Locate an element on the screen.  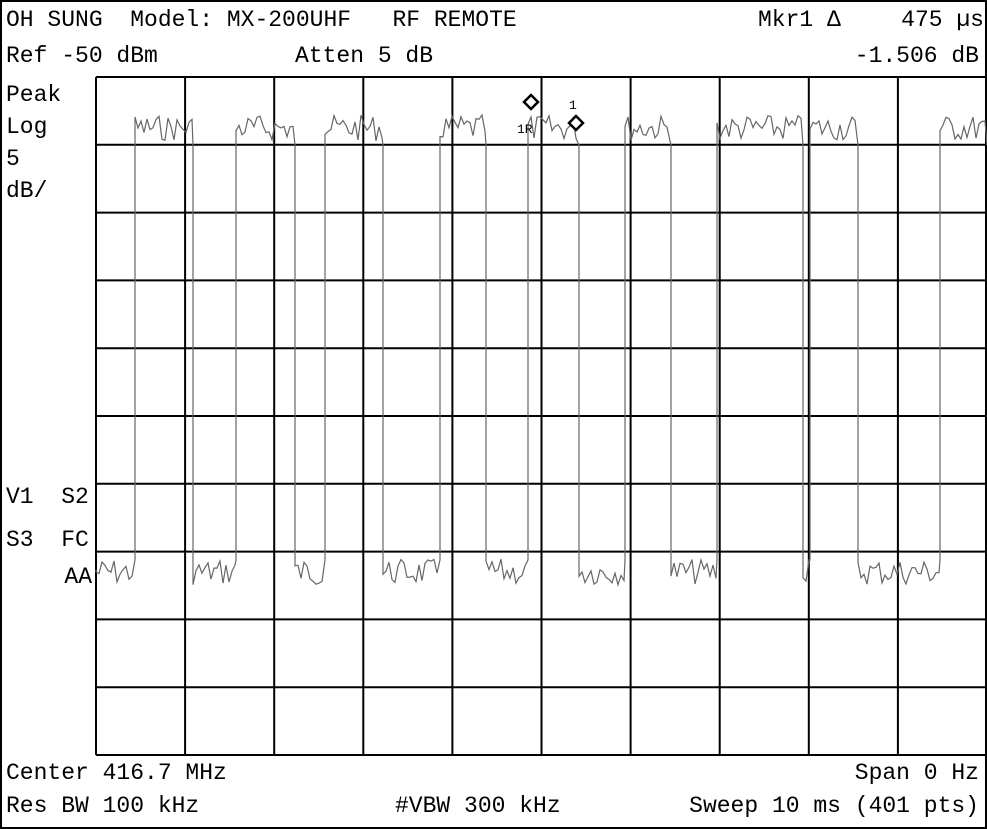
reference-marker is located at coordinates (531, 102).